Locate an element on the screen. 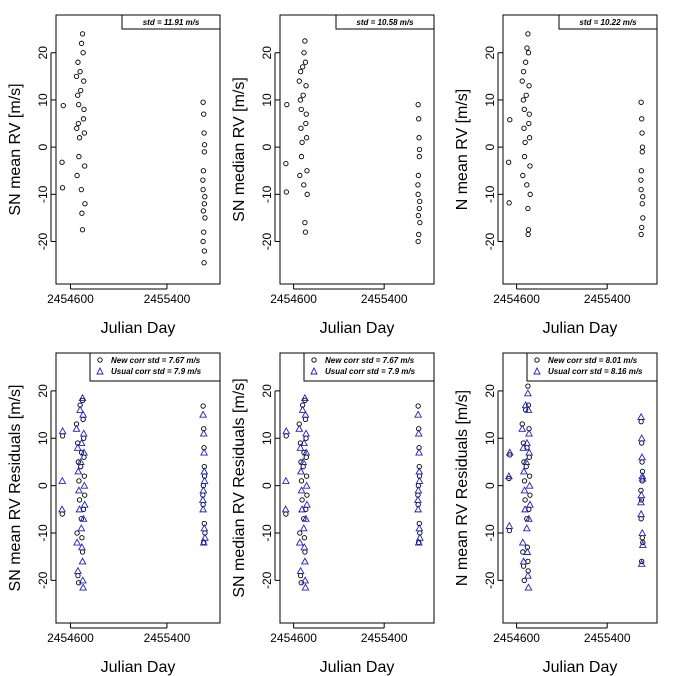 The width and height of the screenshot is (676, 676). legend-entry: New corr std = 8.01 m/s is located at coordinates (593, 360).